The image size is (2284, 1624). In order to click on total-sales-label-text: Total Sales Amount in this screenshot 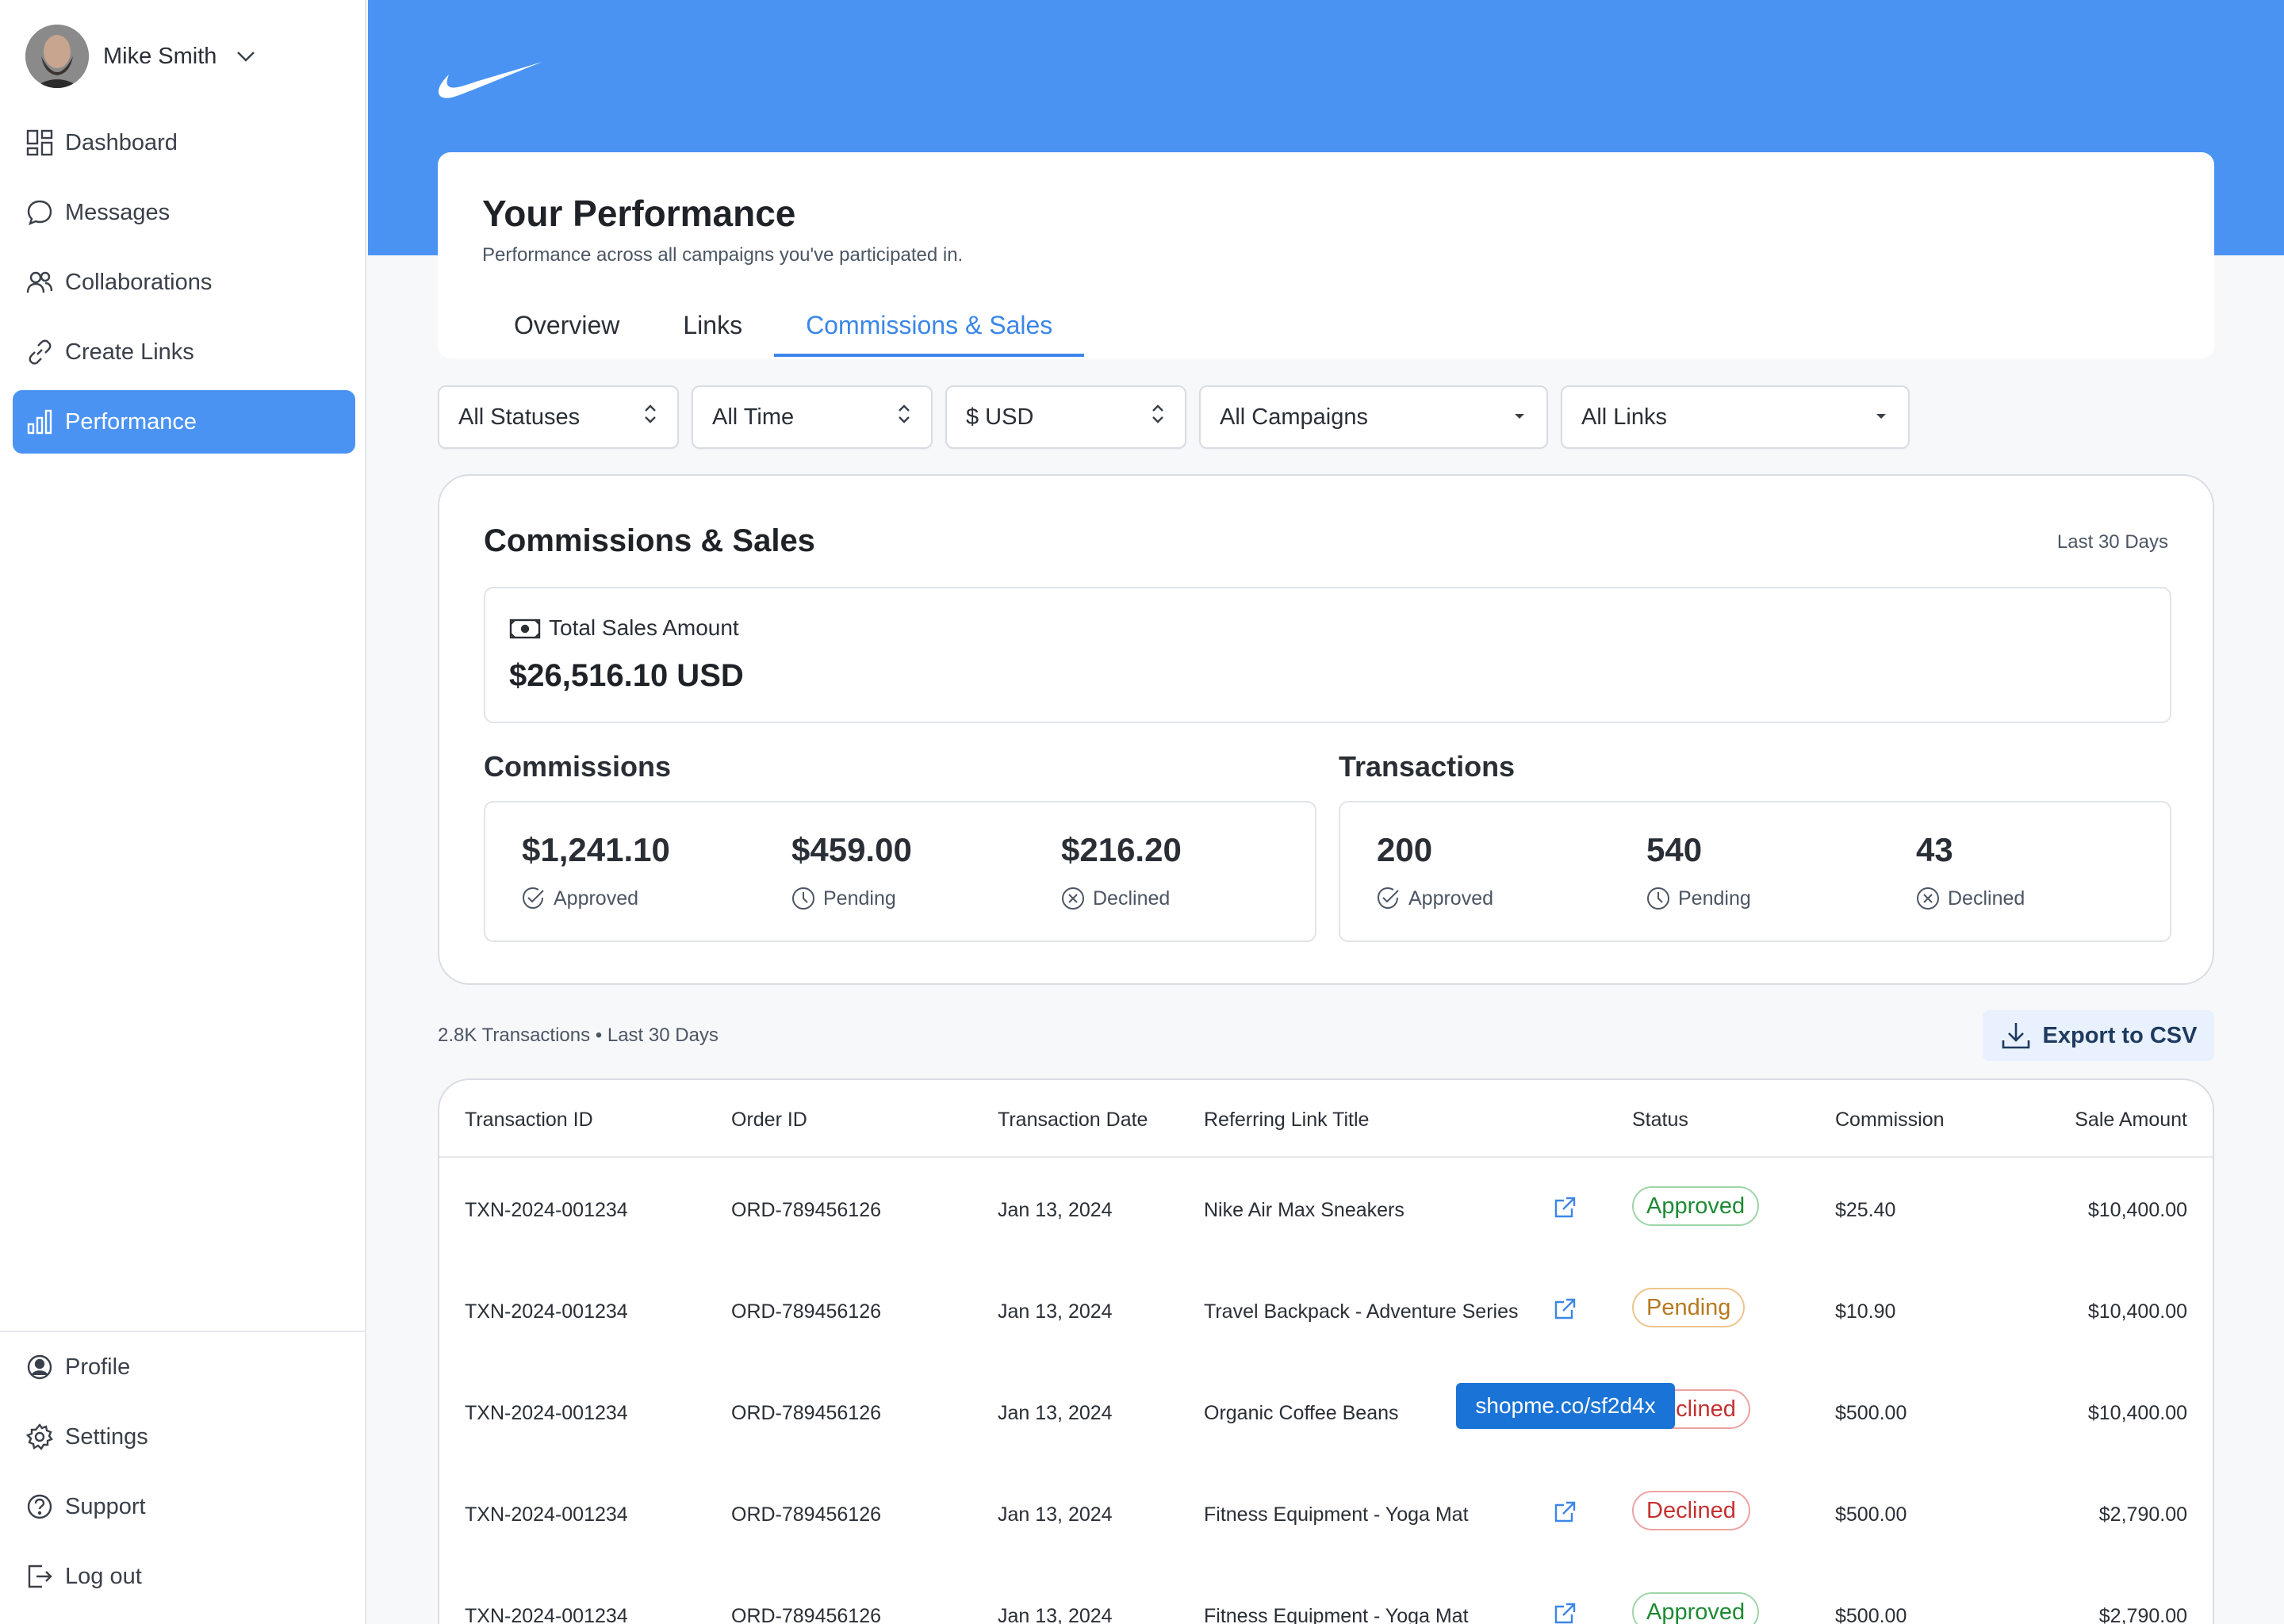, I will do `click(644, 627)`.